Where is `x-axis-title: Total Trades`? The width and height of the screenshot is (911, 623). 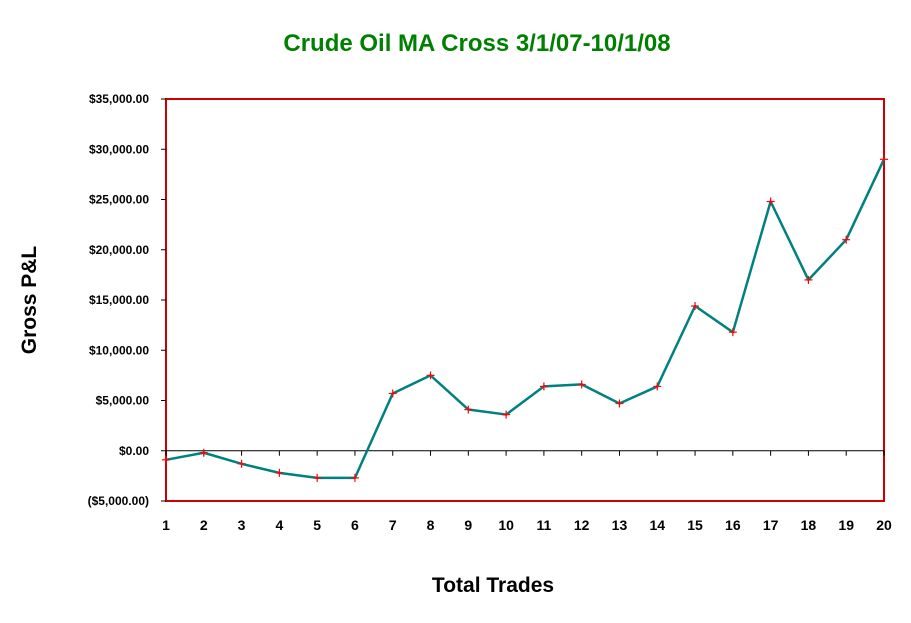 x-axis-title: Total Trades is located at coordinates (493, 585).